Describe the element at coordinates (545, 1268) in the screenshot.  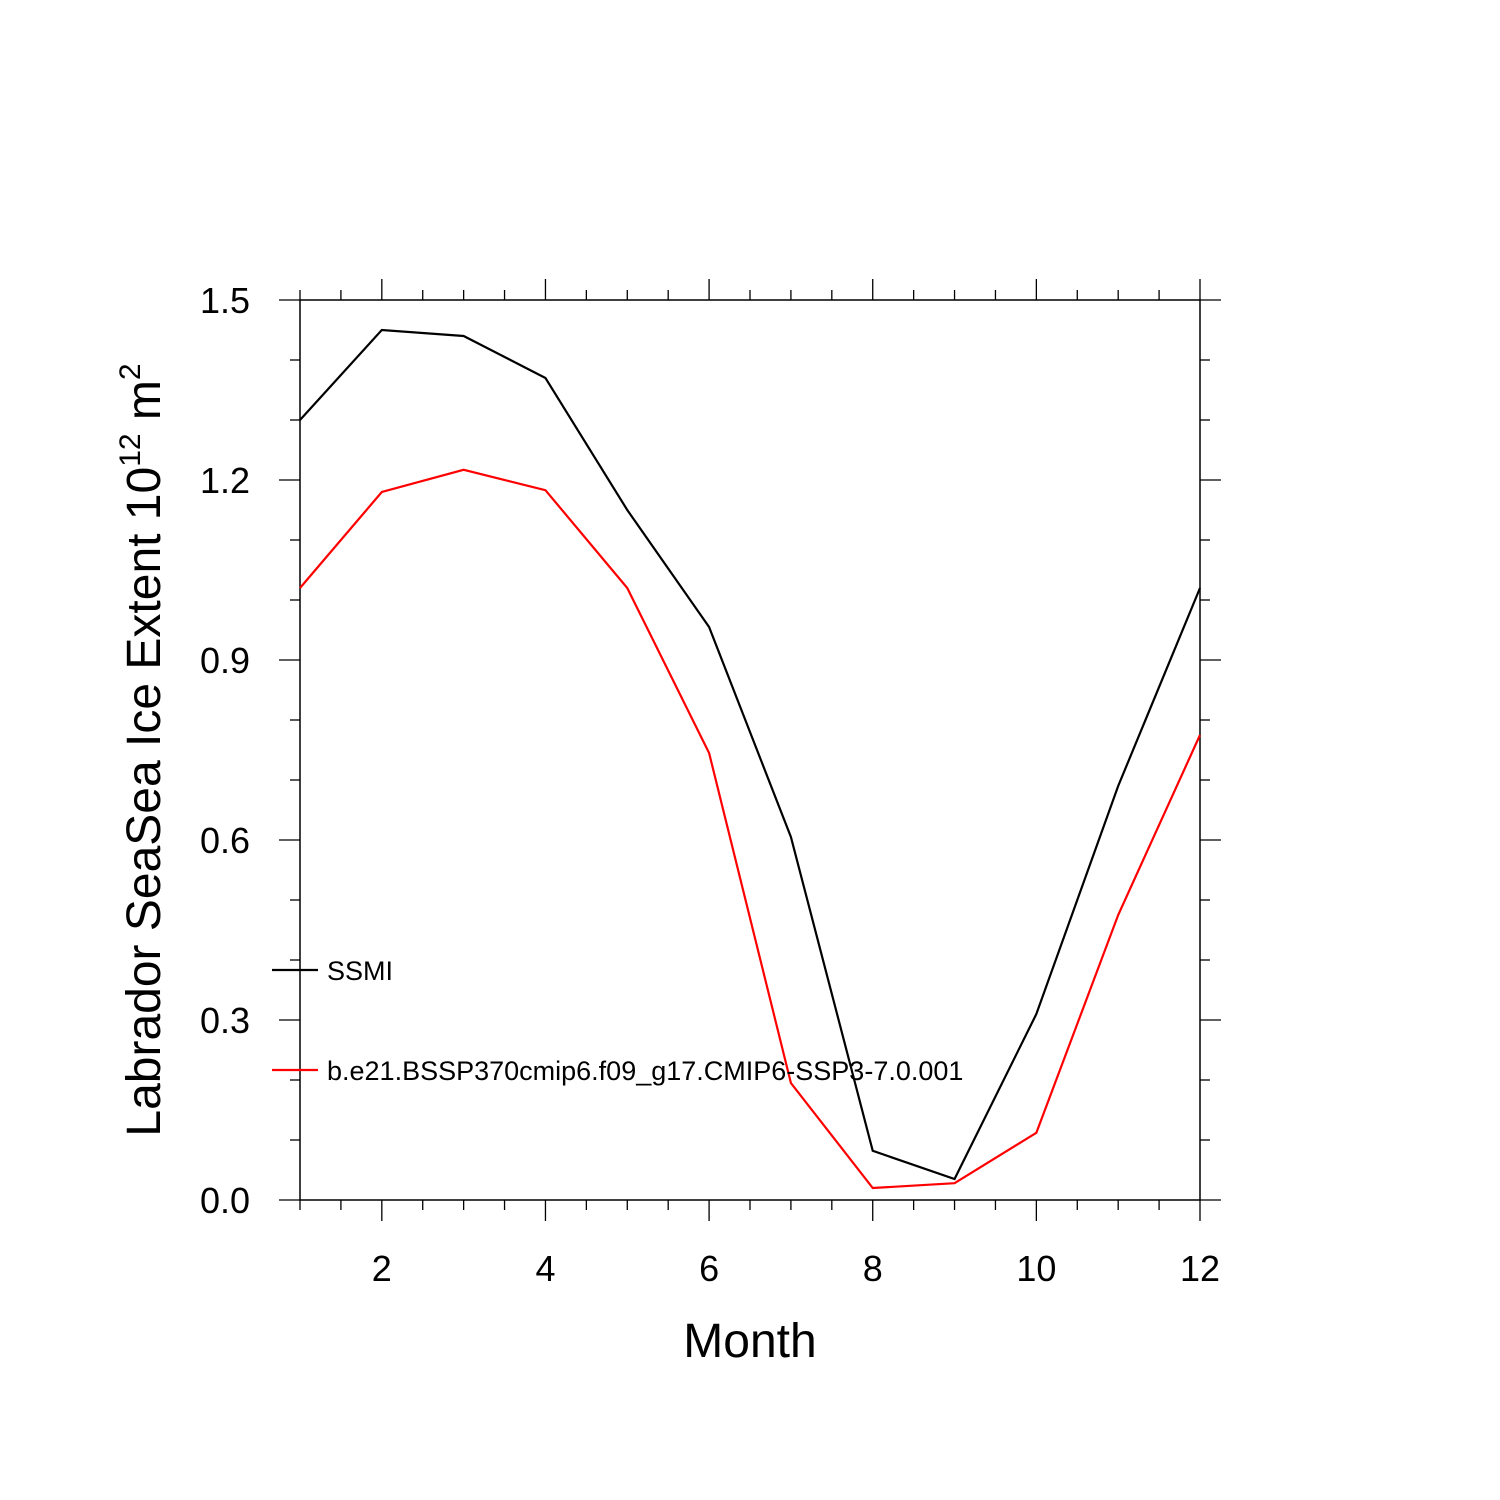
I see `x-tick-label: 4` at that location.